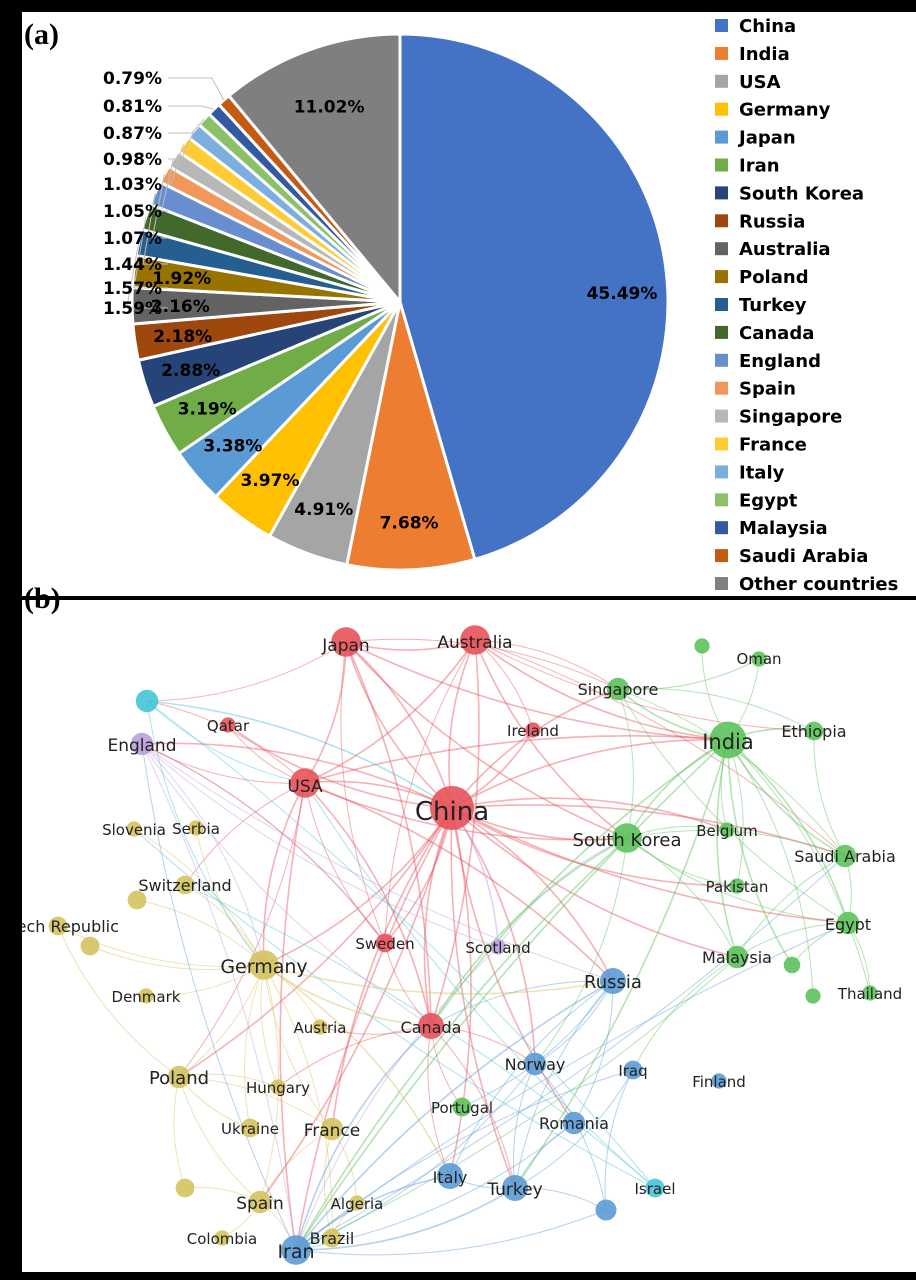 The image size is (916, 1280). Describe the element at coordinates (535, 1064) in the screenshot. I see `node-norway` at that location.